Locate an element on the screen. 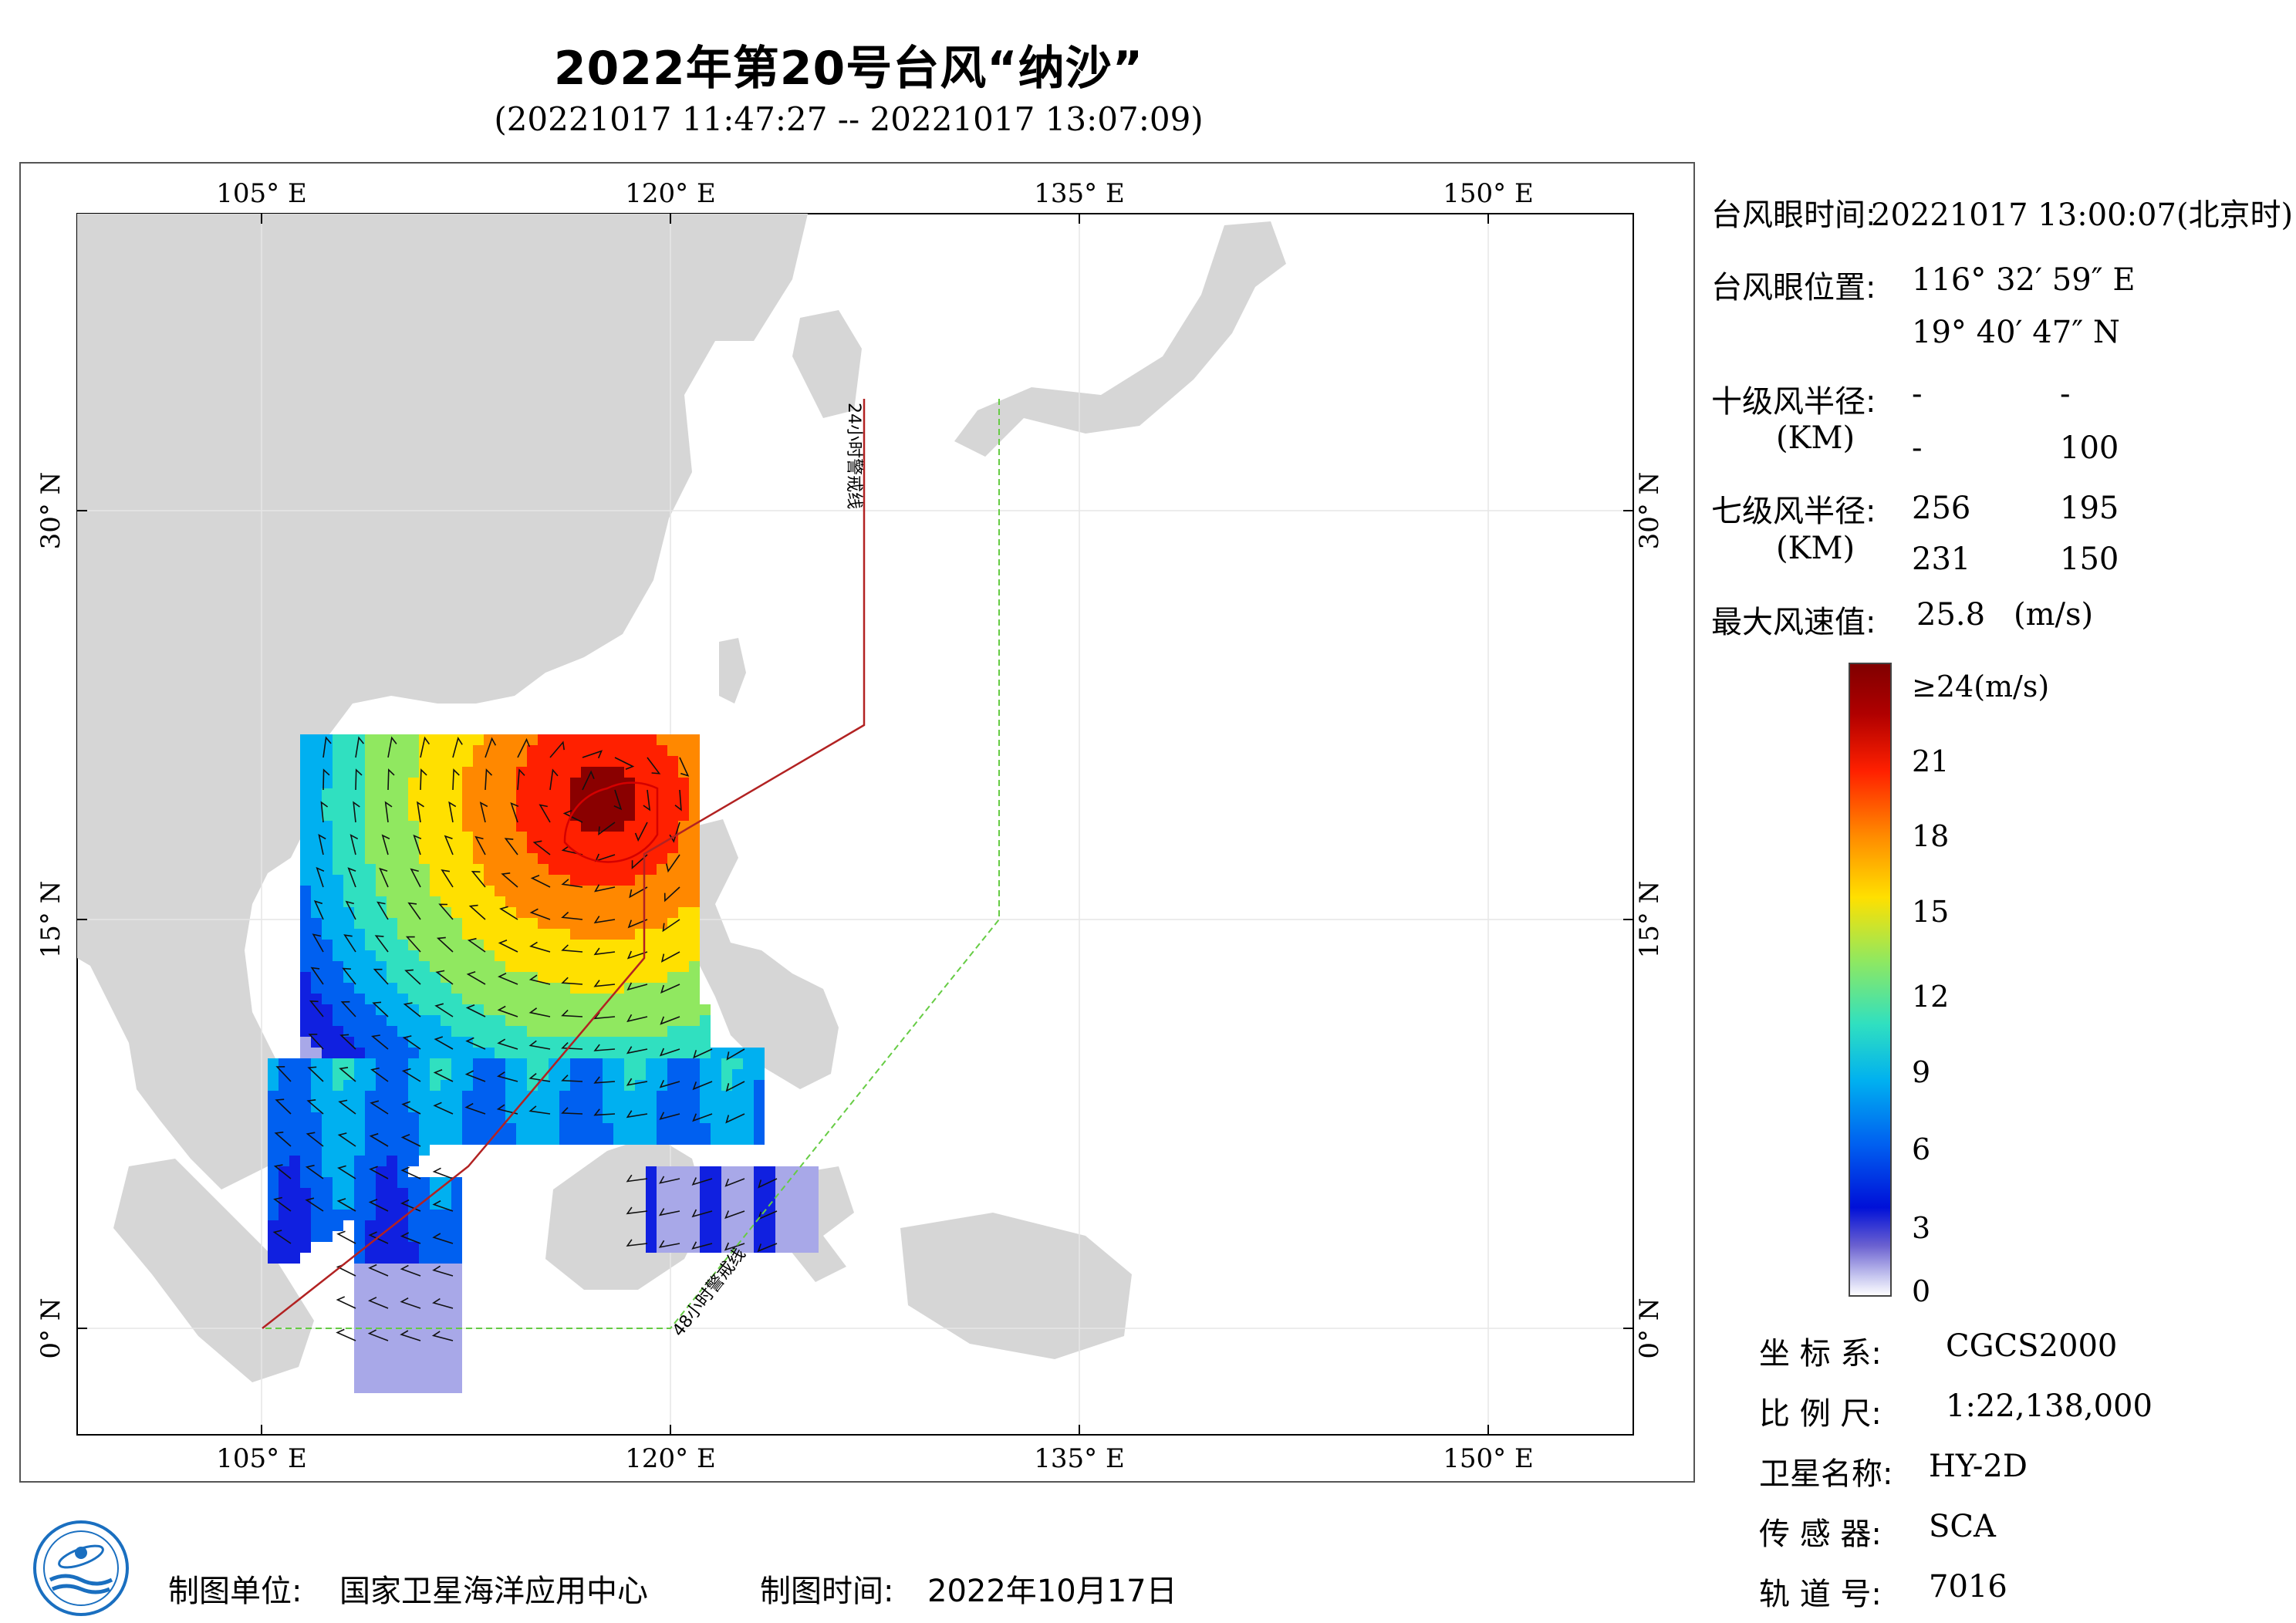  lat-tick-right-0: 0° N is located at coordinates (1649, 1327).